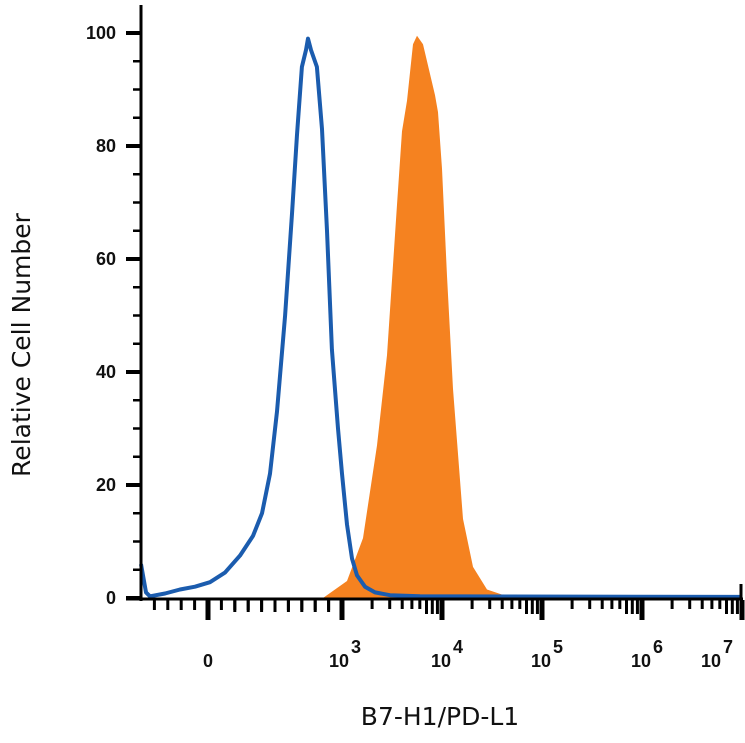 This screenshot has width=745, height=743. What do you see at coordinates (106, 485) in the screenshot?
I see `y-tick-label: 20` at bounding box center [106, 485].